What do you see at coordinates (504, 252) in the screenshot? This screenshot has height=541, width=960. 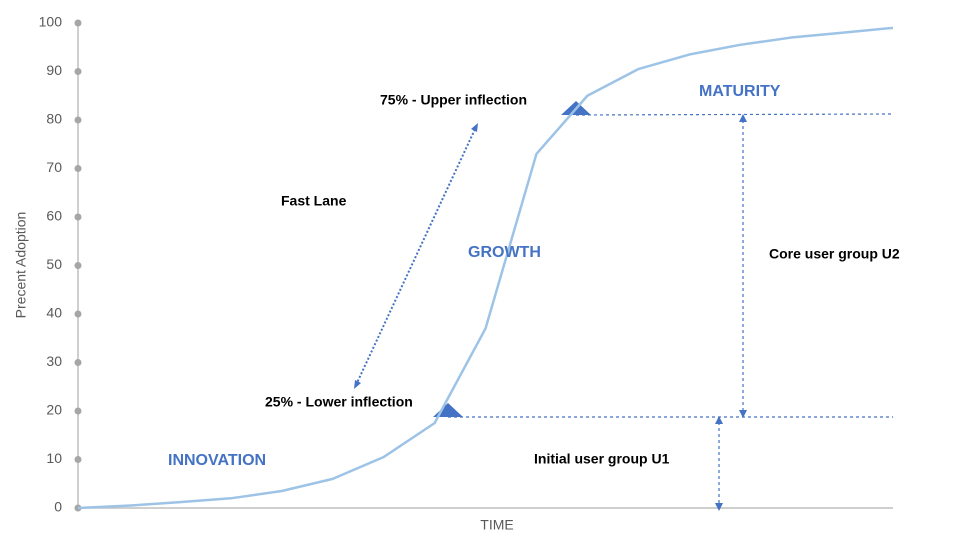 I see `annotation: GROWTH` at bounding box center [504, 252].